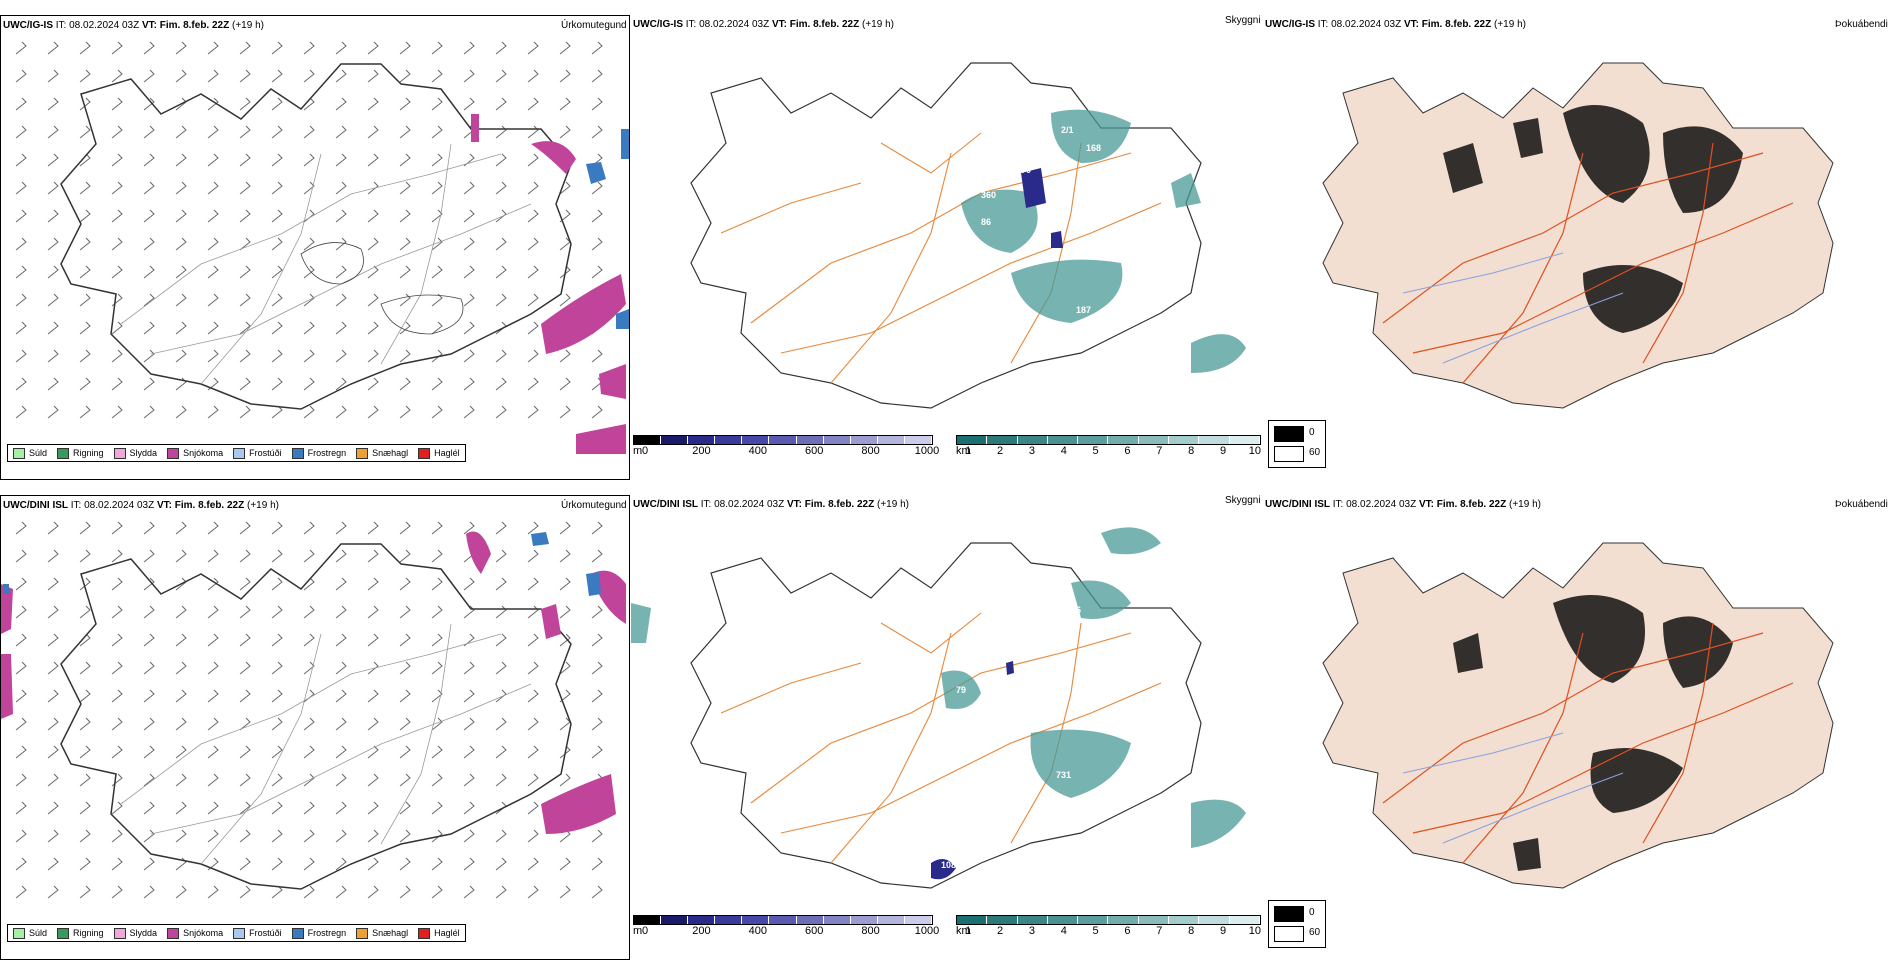  What do you see at coordinates (203, 933) in the screenshot?
I see `legend-label: Snjókoma` at bounding box center [203, 933].